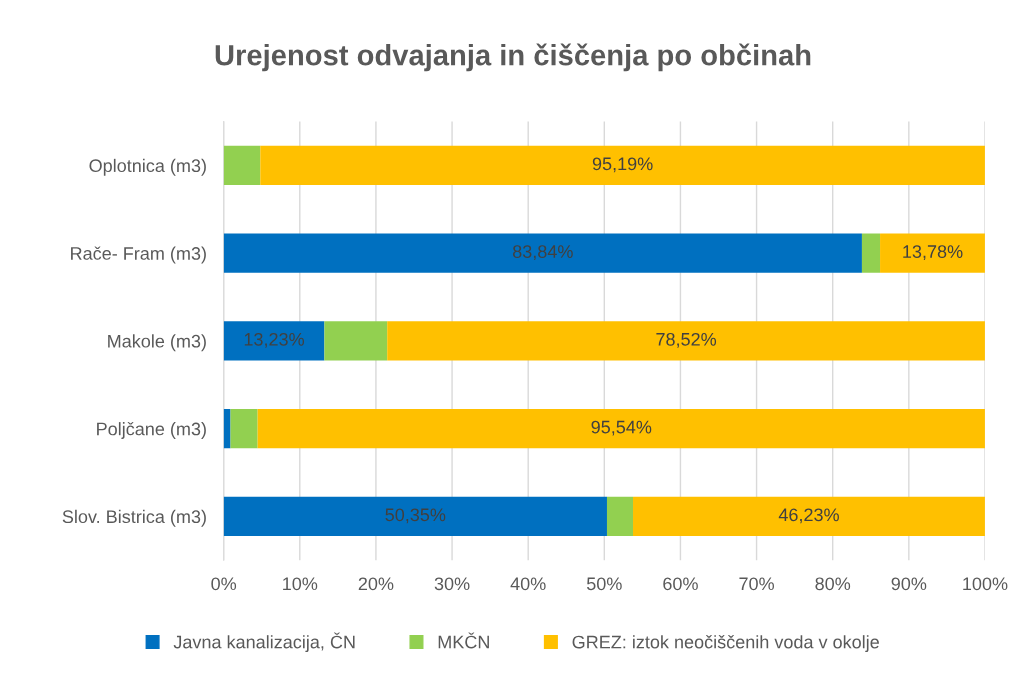 The width and height of the screenshot is (1026, 675). Describe the element at coordinates (376, 584) in the screenshot. I see `x-tick-label: 20%` at that location.